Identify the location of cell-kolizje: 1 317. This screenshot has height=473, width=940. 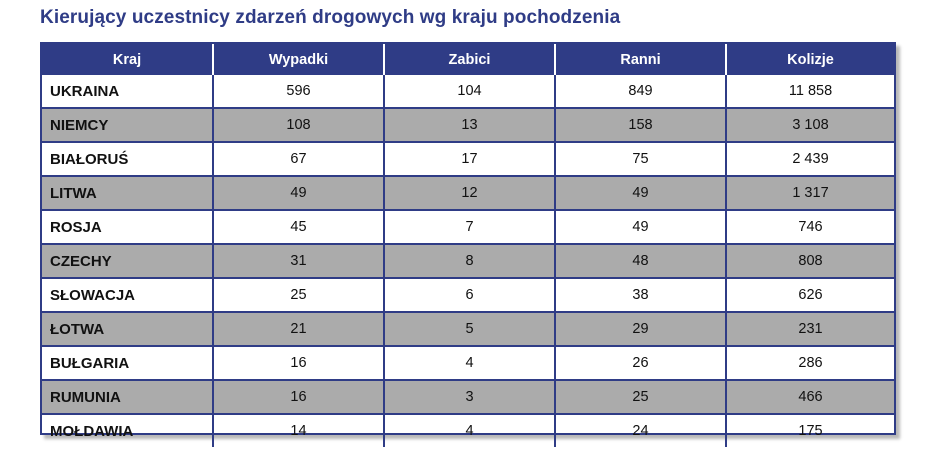
(810, 193).